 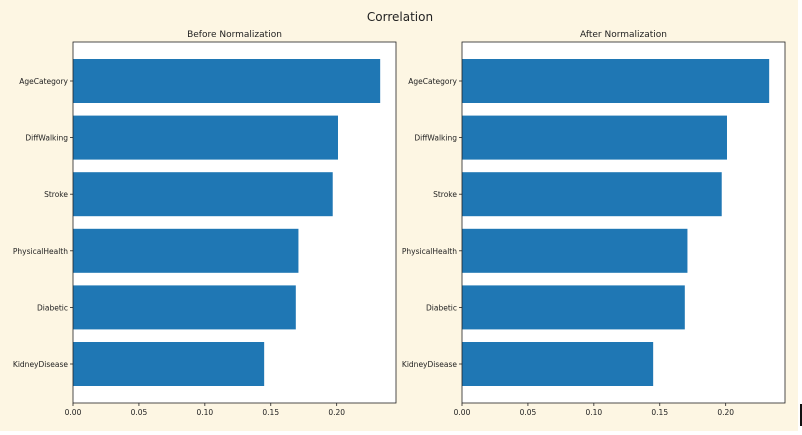 What do you see at coordinates (623, 35) in the screenshot?
I see `panel-title: After Normalization` at bounding box center [623, 35].